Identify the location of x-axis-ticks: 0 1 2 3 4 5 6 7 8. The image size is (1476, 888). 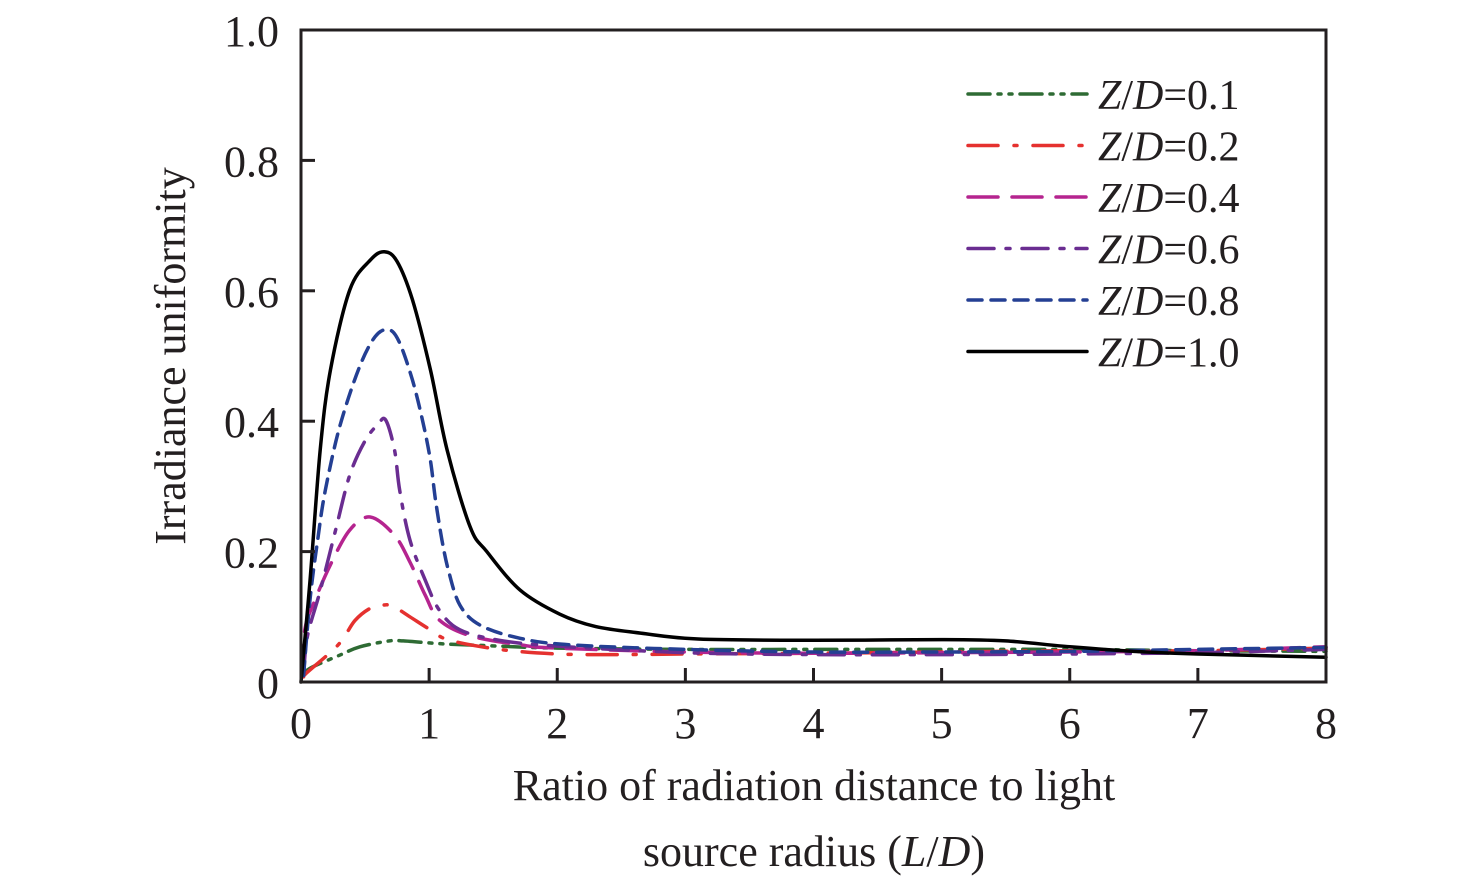
(813, 708).